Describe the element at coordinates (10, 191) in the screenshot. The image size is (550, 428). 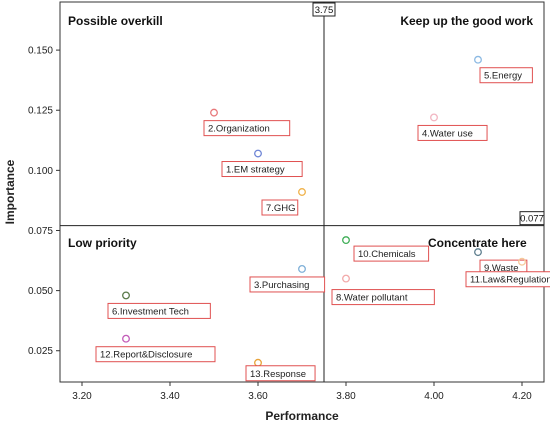
I see `y-axis-title: Importance` at that location.